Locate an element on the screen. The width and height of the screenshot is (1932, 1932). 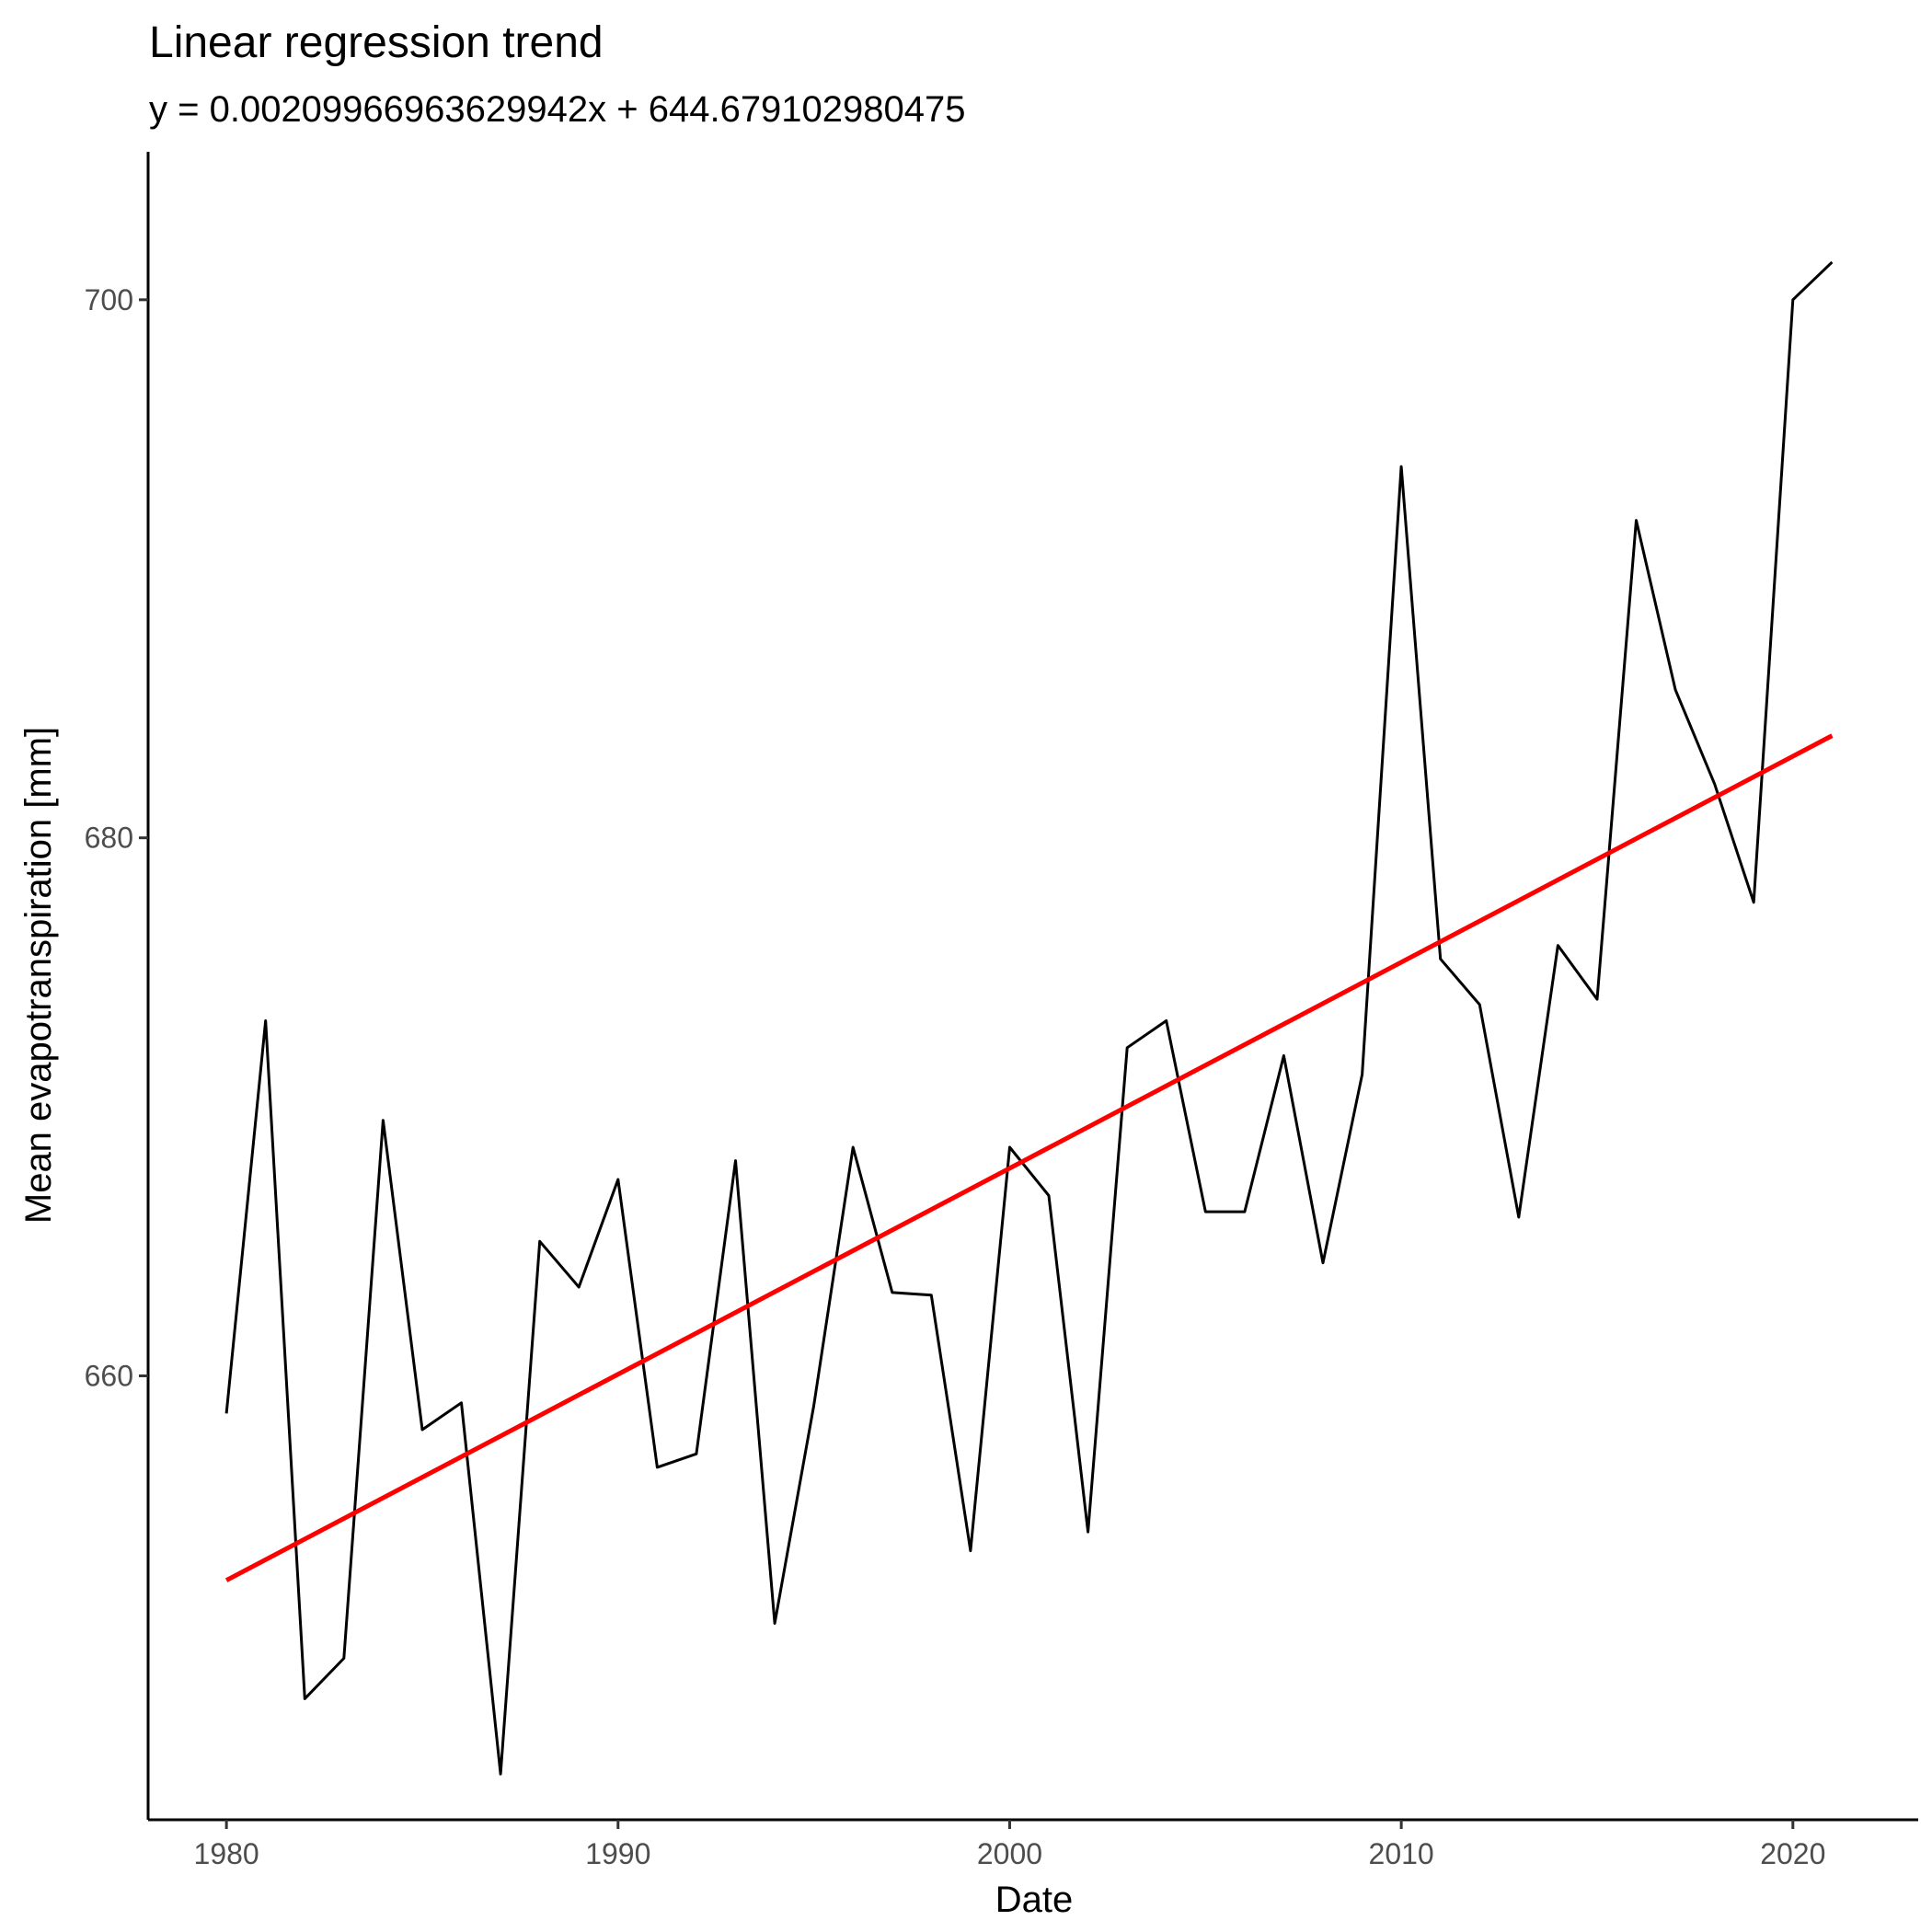
y-tick-label: 700 is located at coordinates (109, 299).